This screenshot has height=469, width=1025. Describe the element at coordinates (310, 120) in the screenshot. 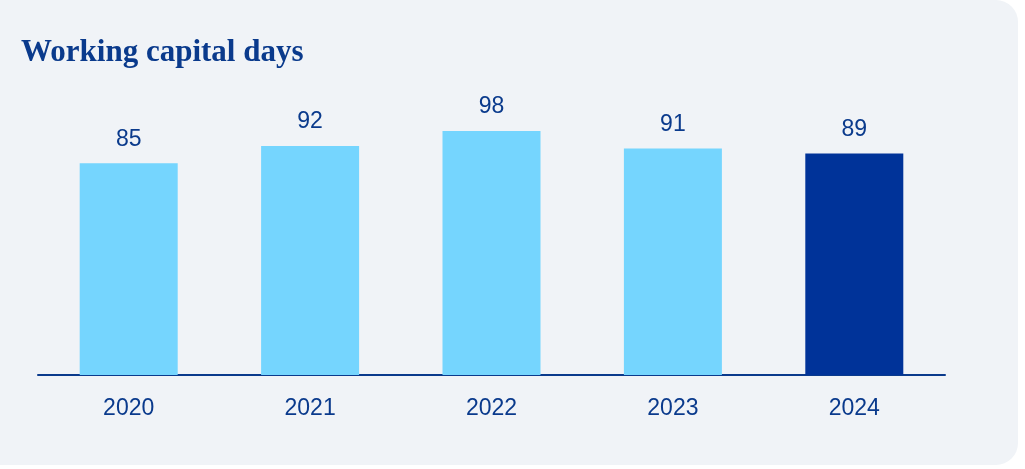

I see `data-label: 92` at that location.